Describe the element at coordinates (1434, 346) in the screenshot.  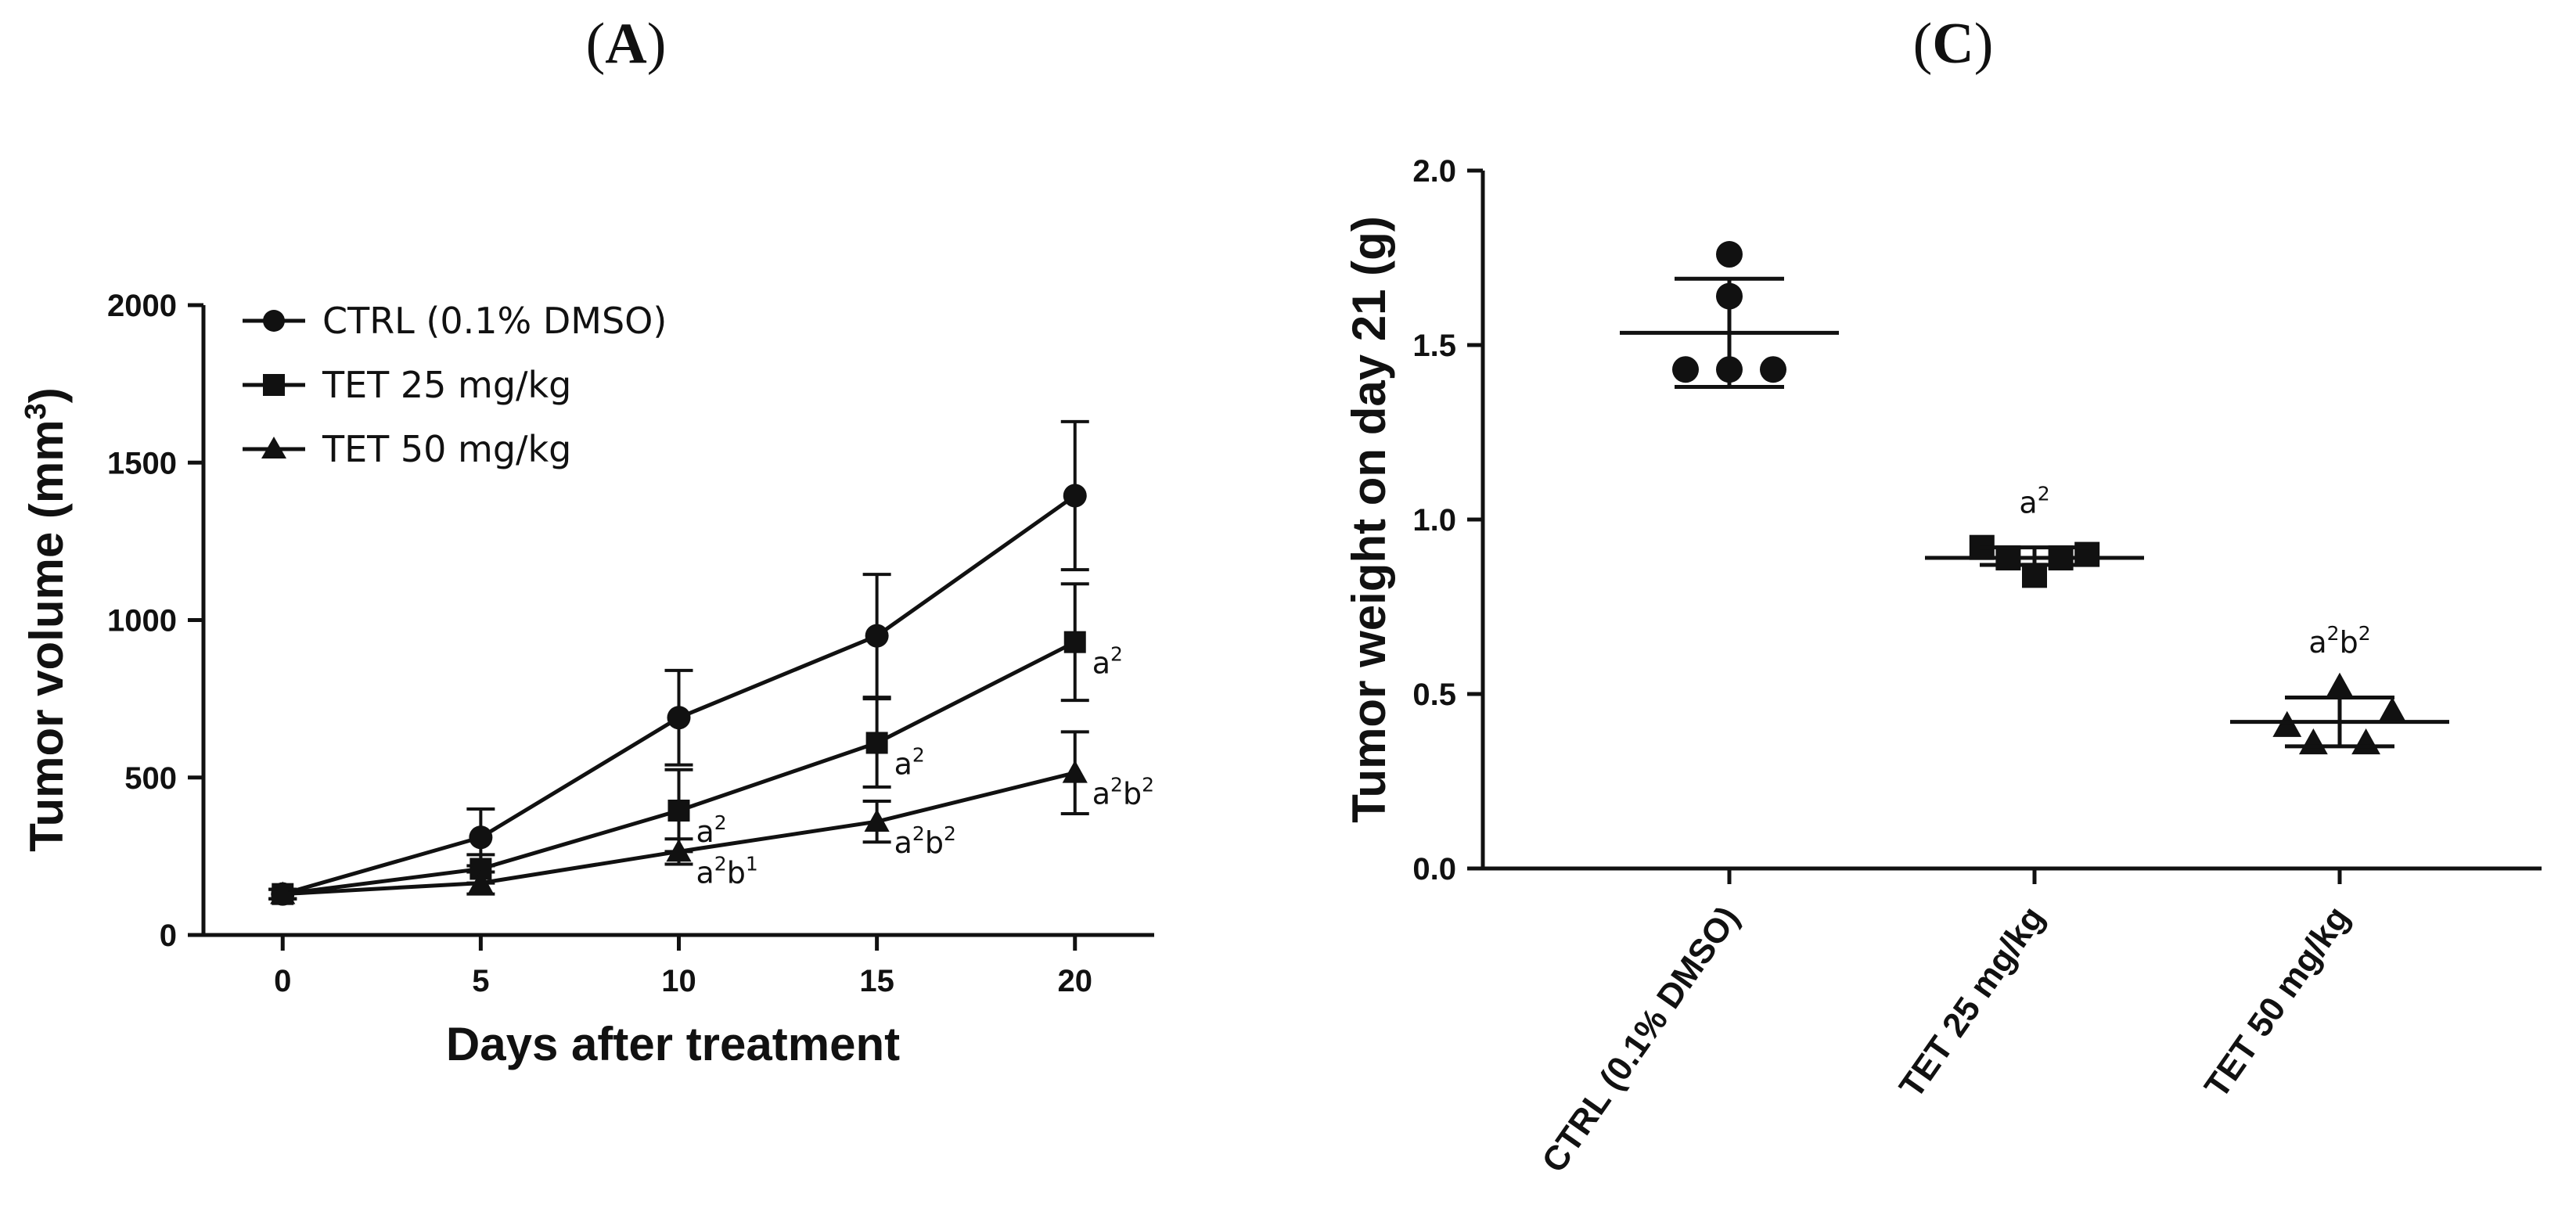
I see `panel-c-y-tick-label: 1.5` at that location.